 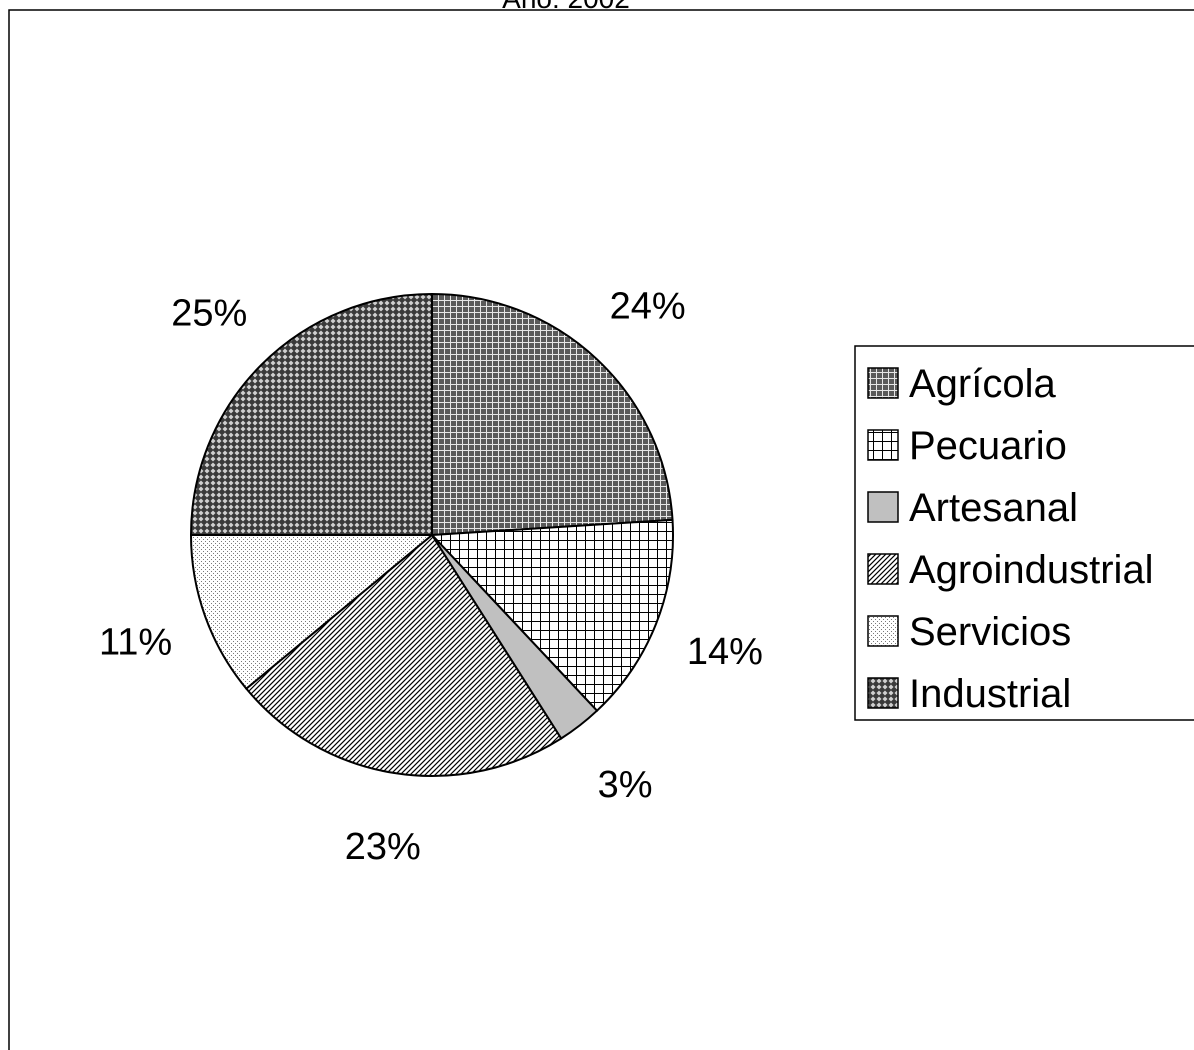 I want to click on pie-slice-pecuario, so click(x=551, y=615).